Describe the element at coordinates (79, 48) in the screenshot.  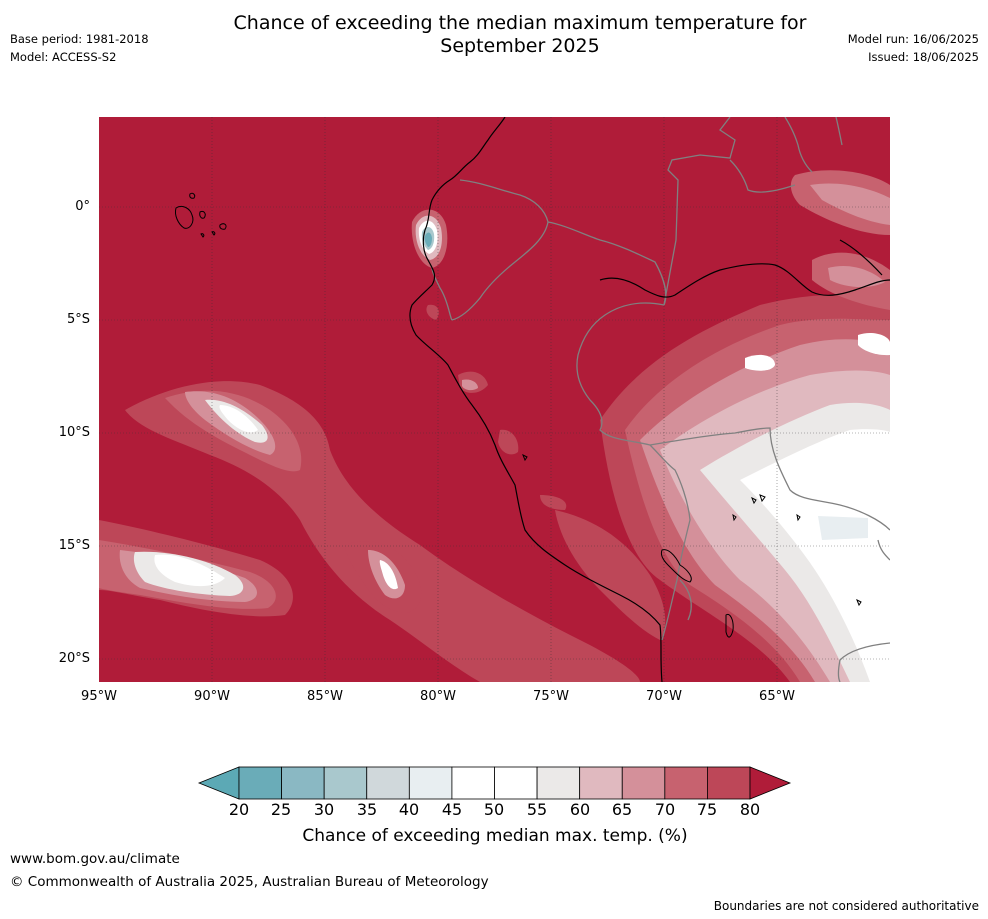
I see `meta-left: Base period: 1981-2018 Model: ACCESS-S2` at that location.